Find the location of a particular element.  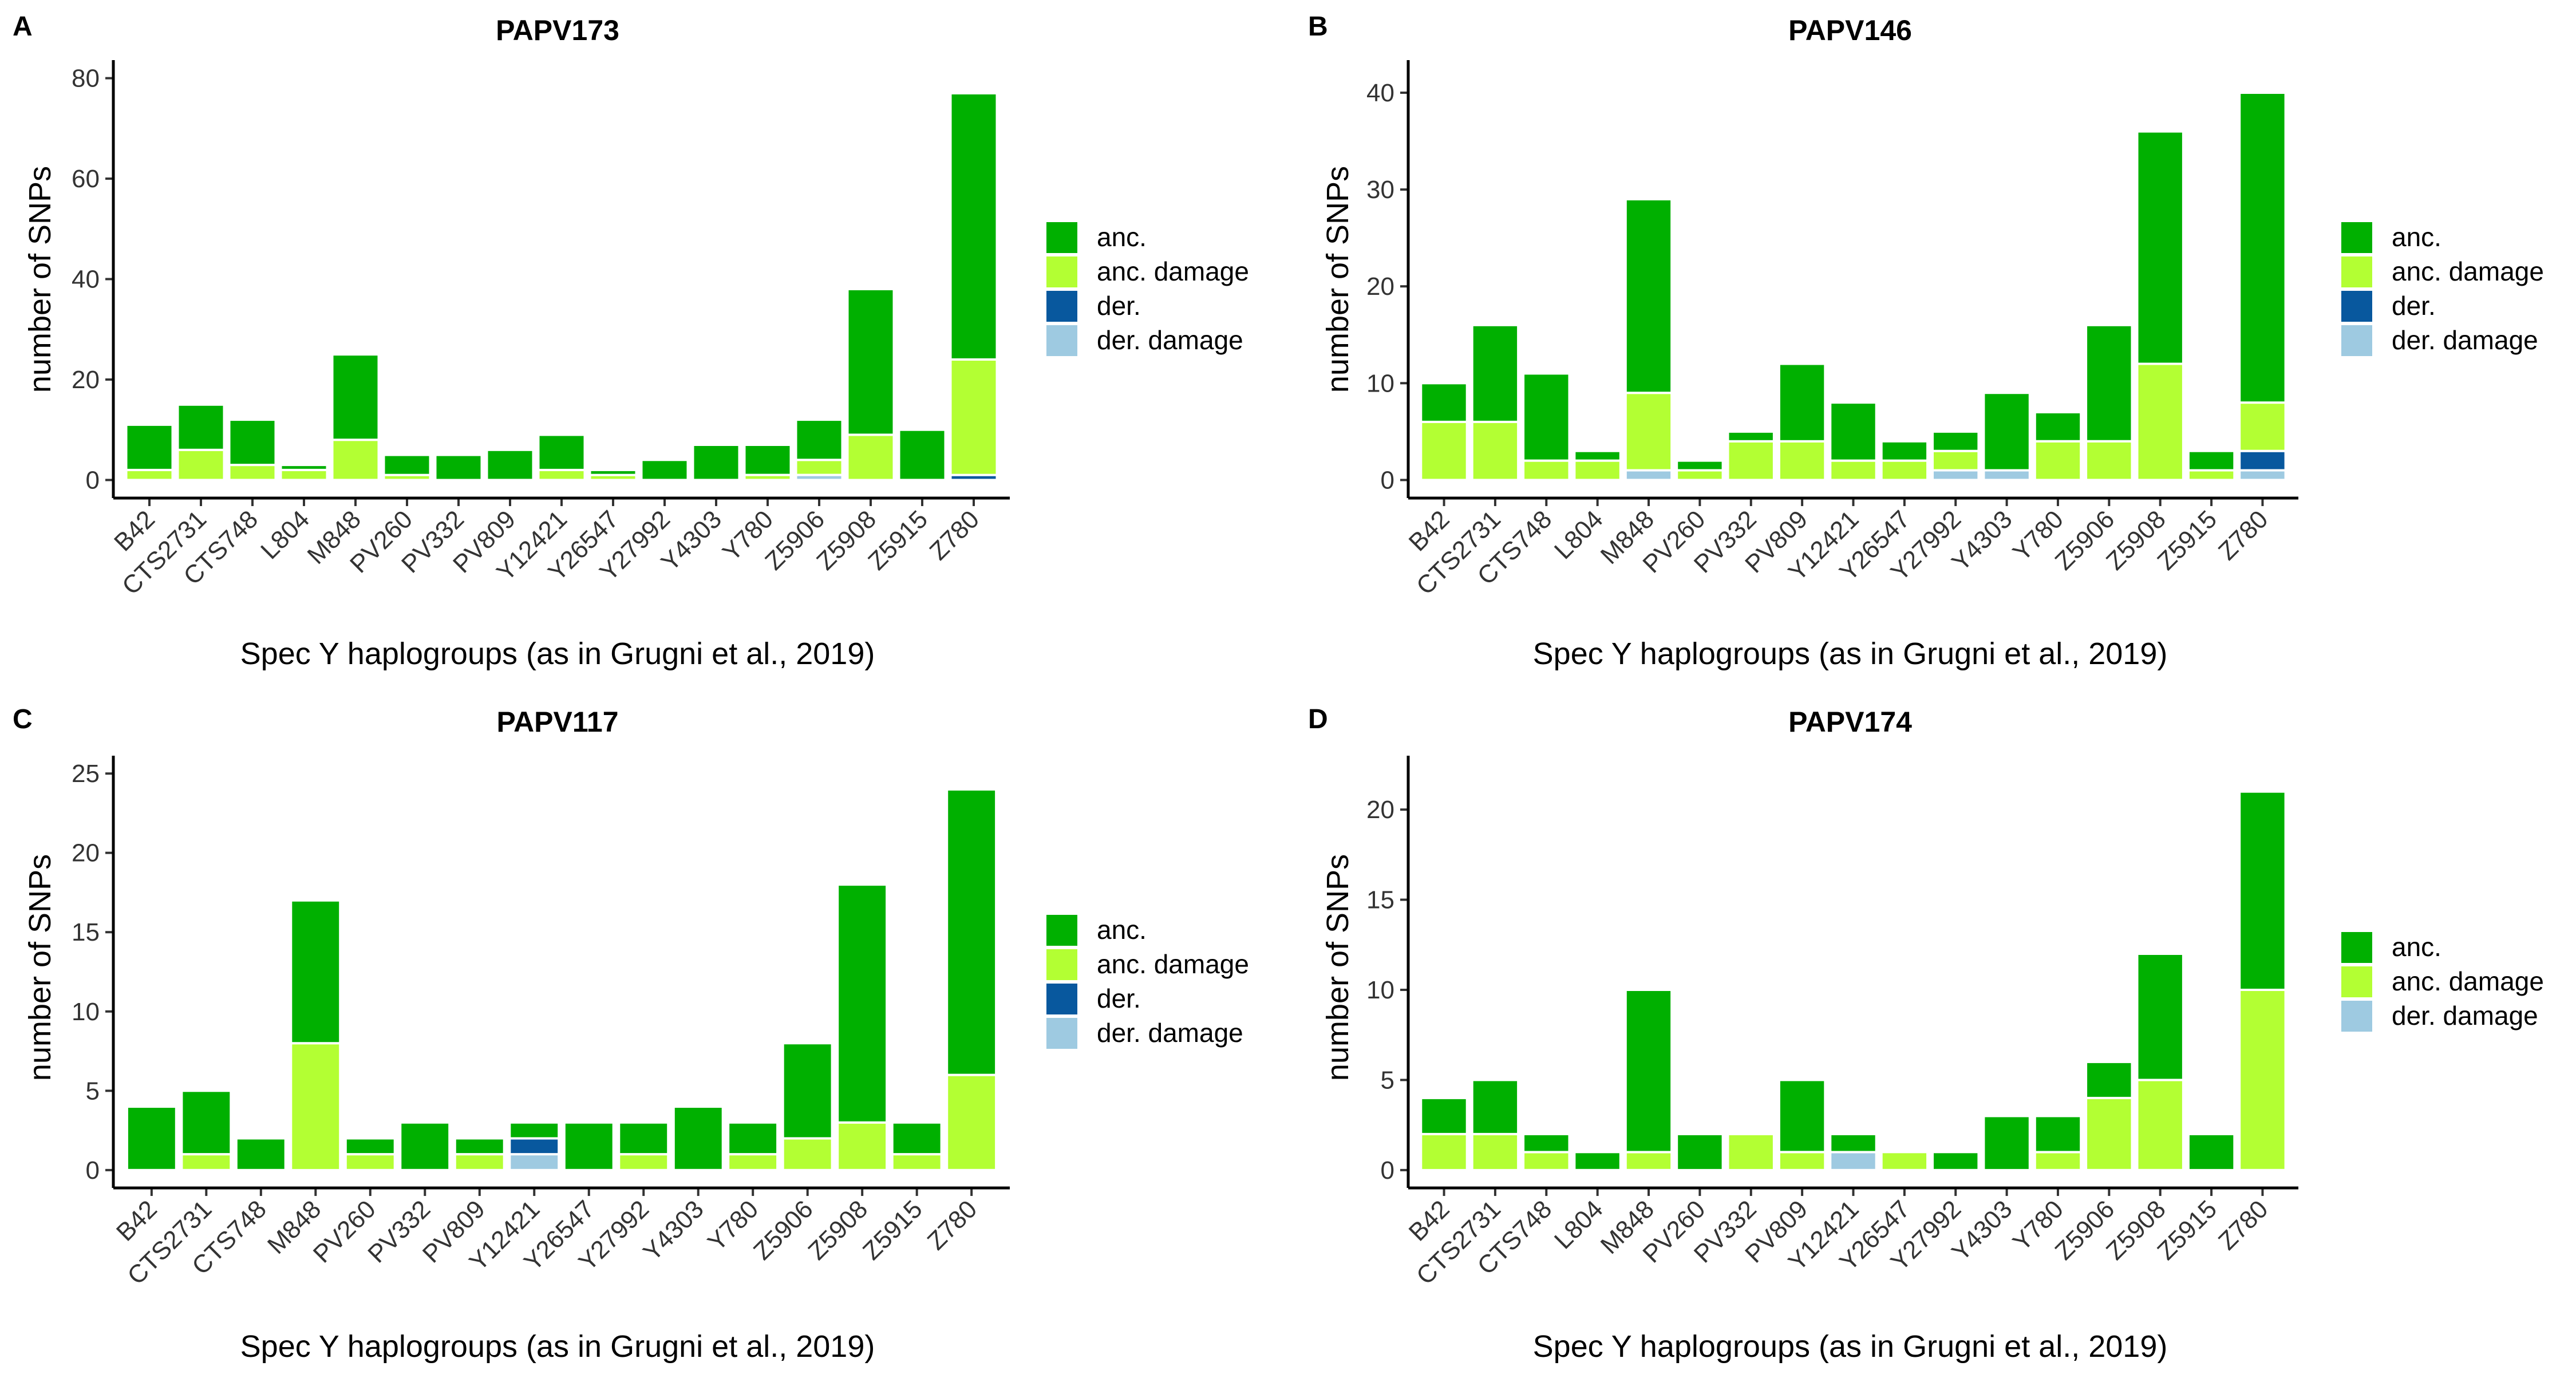

legend: anc. anc. damage der. der. damage is located at coordinates (1147, 289).